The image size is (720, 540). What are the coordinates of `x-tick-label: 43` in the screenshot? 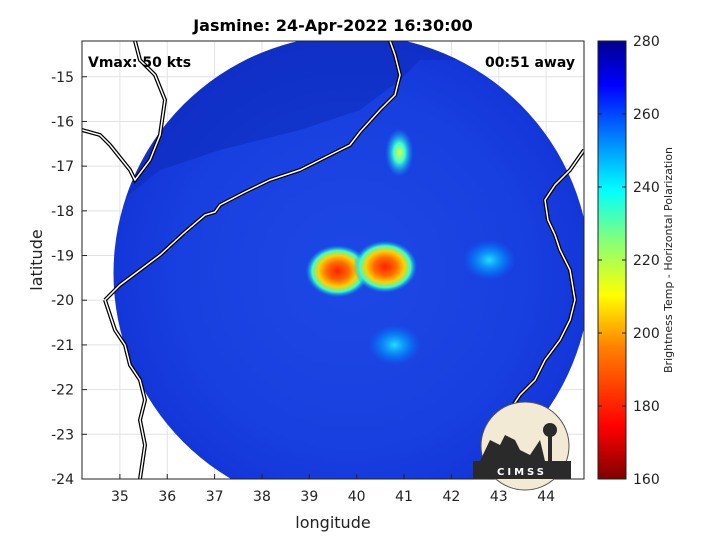 It's located at (499, 497).